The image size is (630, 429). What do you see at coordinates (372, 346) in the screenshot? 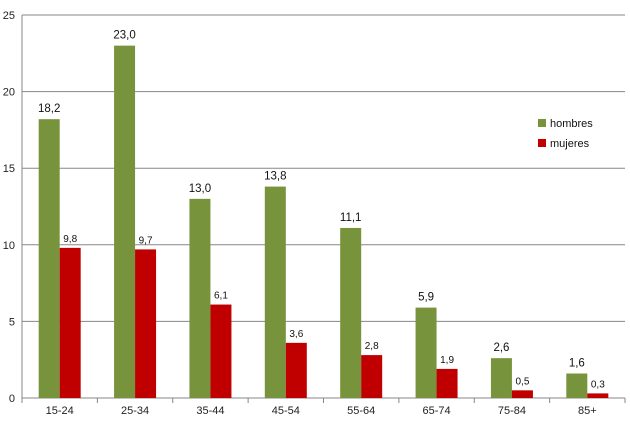
I see `data-label-mujeres-55-64: 2,8` at bounding box center [372, 346].